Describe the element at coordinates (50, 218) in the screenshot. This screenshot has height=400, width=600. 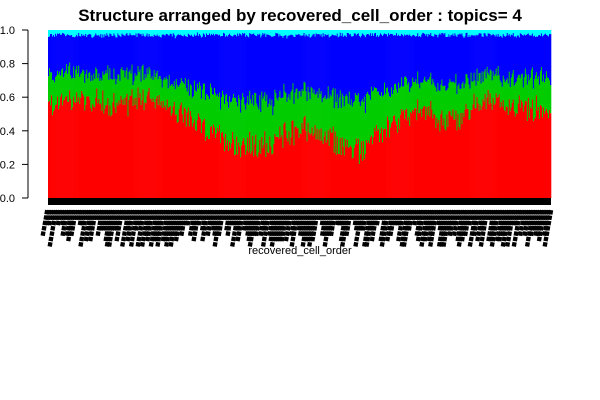
I see `x-category-label: ■■■` at that location.